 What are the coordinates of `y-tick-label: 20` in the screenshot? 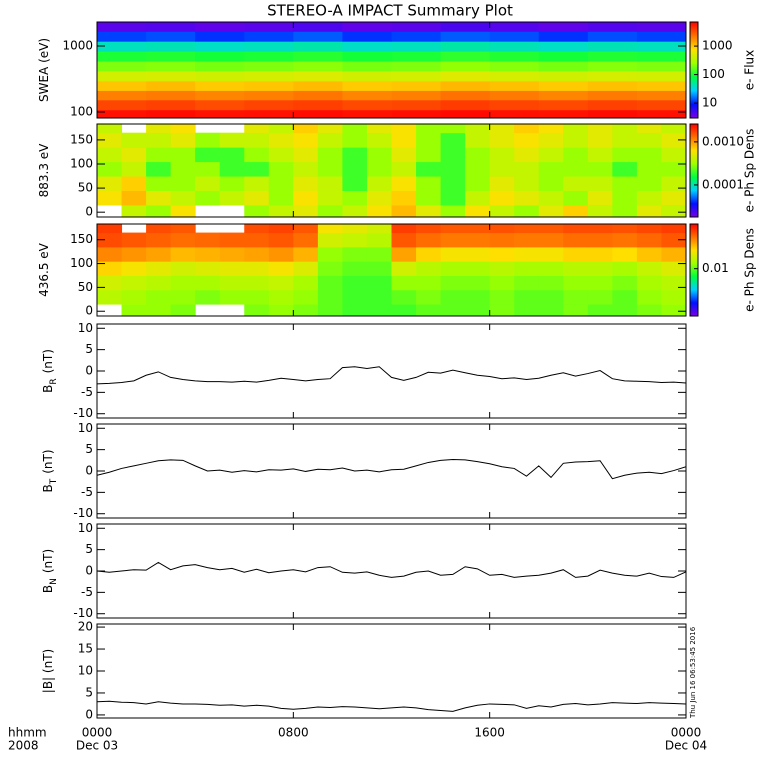 It's located at (85, 627).